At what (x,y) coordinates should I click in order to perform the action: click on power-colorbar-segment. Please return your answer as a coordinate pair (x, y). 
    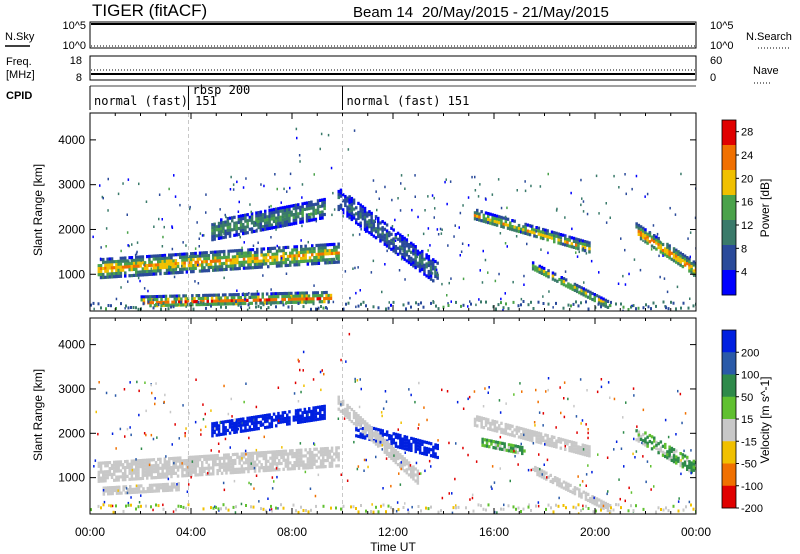
    Looking at the image, I should click on (729, 183).